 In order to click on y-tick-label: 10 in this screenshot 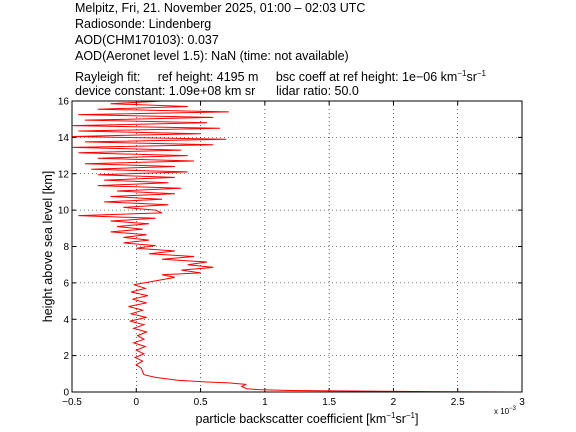, I will do `click(64, 211)`.